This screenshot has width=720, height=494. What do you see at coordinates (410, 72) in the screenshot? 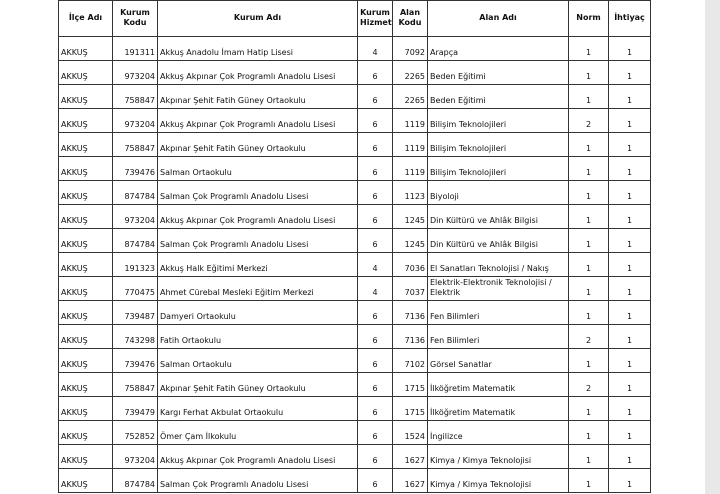
I see `table-cell: 2265` at bounding box center [410, 72].